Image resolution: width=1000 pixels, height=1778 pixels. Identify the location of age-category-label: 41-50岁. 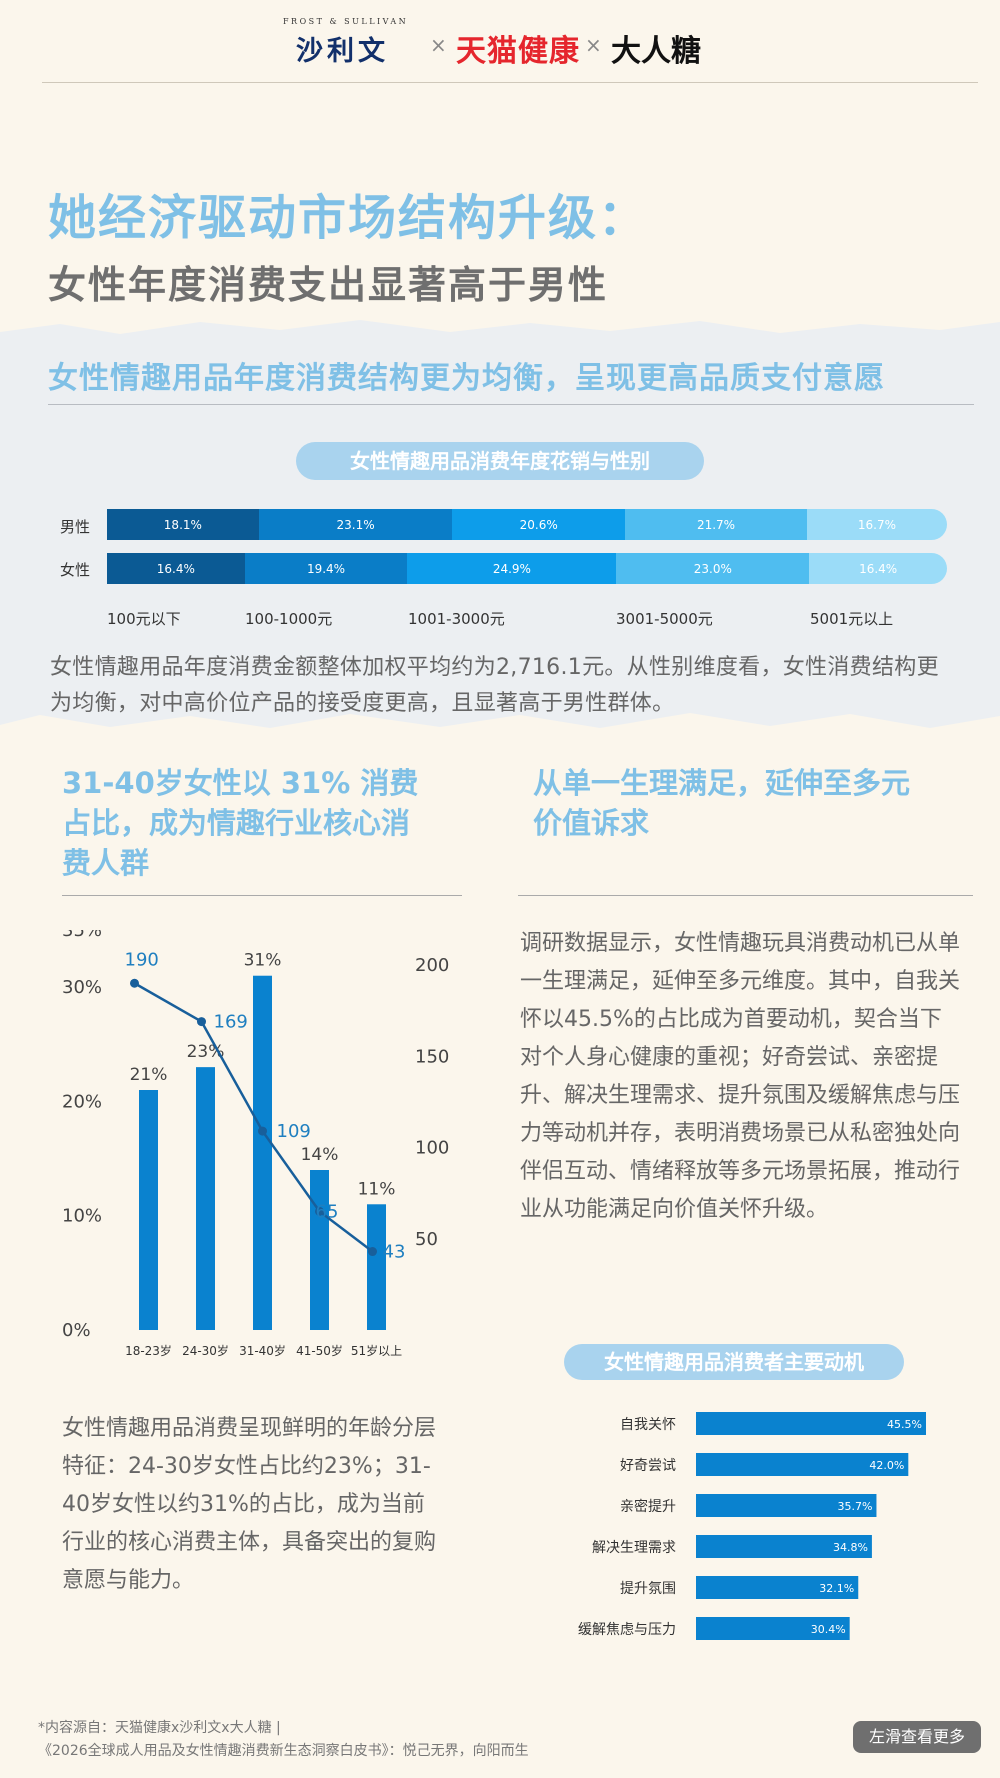
(319, 1350).